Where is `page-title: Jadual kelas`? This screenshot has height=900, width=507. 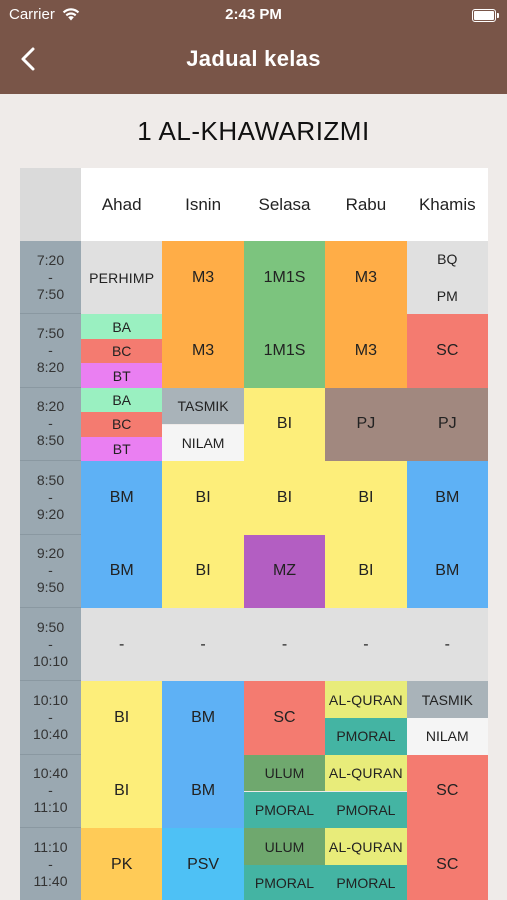 page-title: Jadual kelas is located at coordinates (253, 58).